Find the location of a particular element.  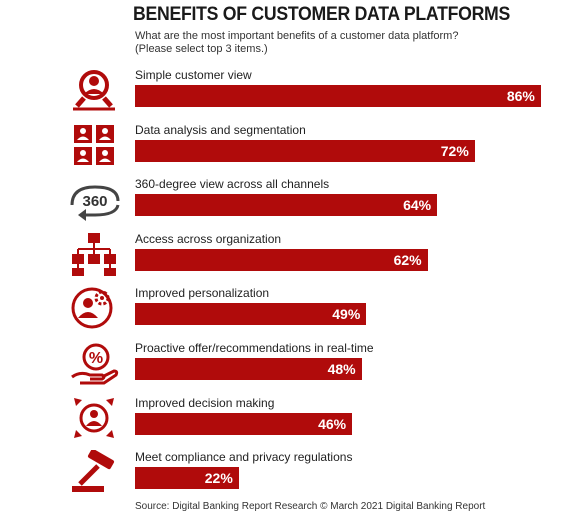

hand-percent-icon: % is located at coordinates (95, 364).